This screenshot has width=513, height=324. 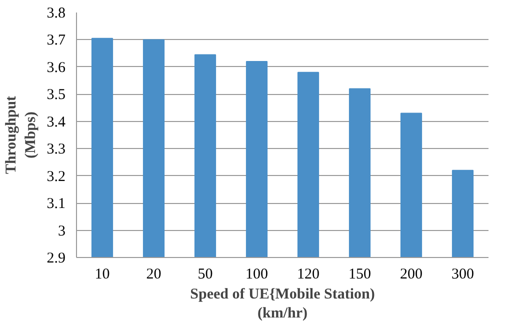 What do you see at coordinates (282, 304) in the screenshot?
I see `x-axis-title: Speed of UE{Mobile Station) (km/hr)` at bounding box center [282, 304].